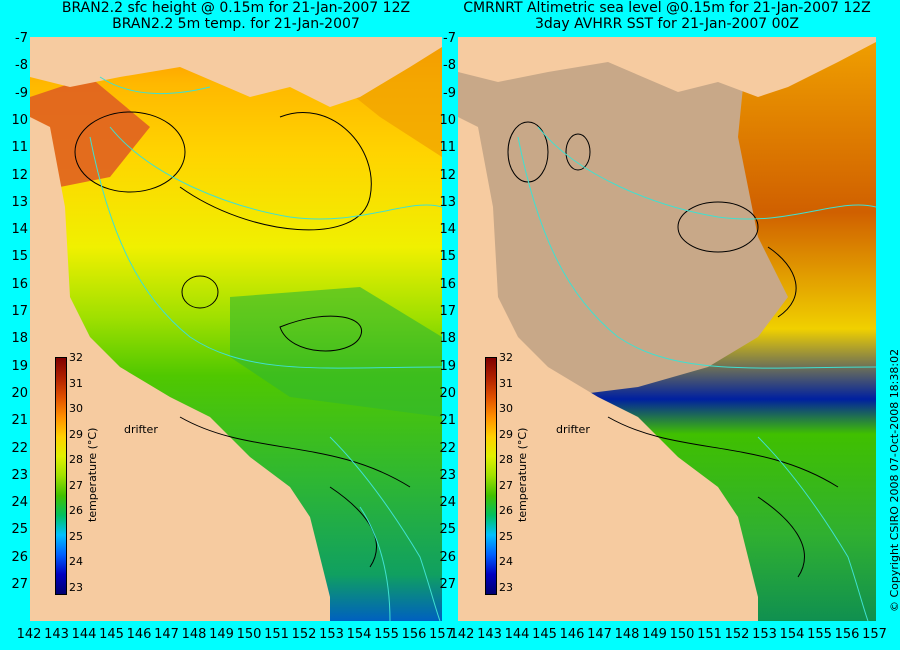  Describe the element at coordinates (491, 476) in the screenshot. I see `colorbar-right` at that location.